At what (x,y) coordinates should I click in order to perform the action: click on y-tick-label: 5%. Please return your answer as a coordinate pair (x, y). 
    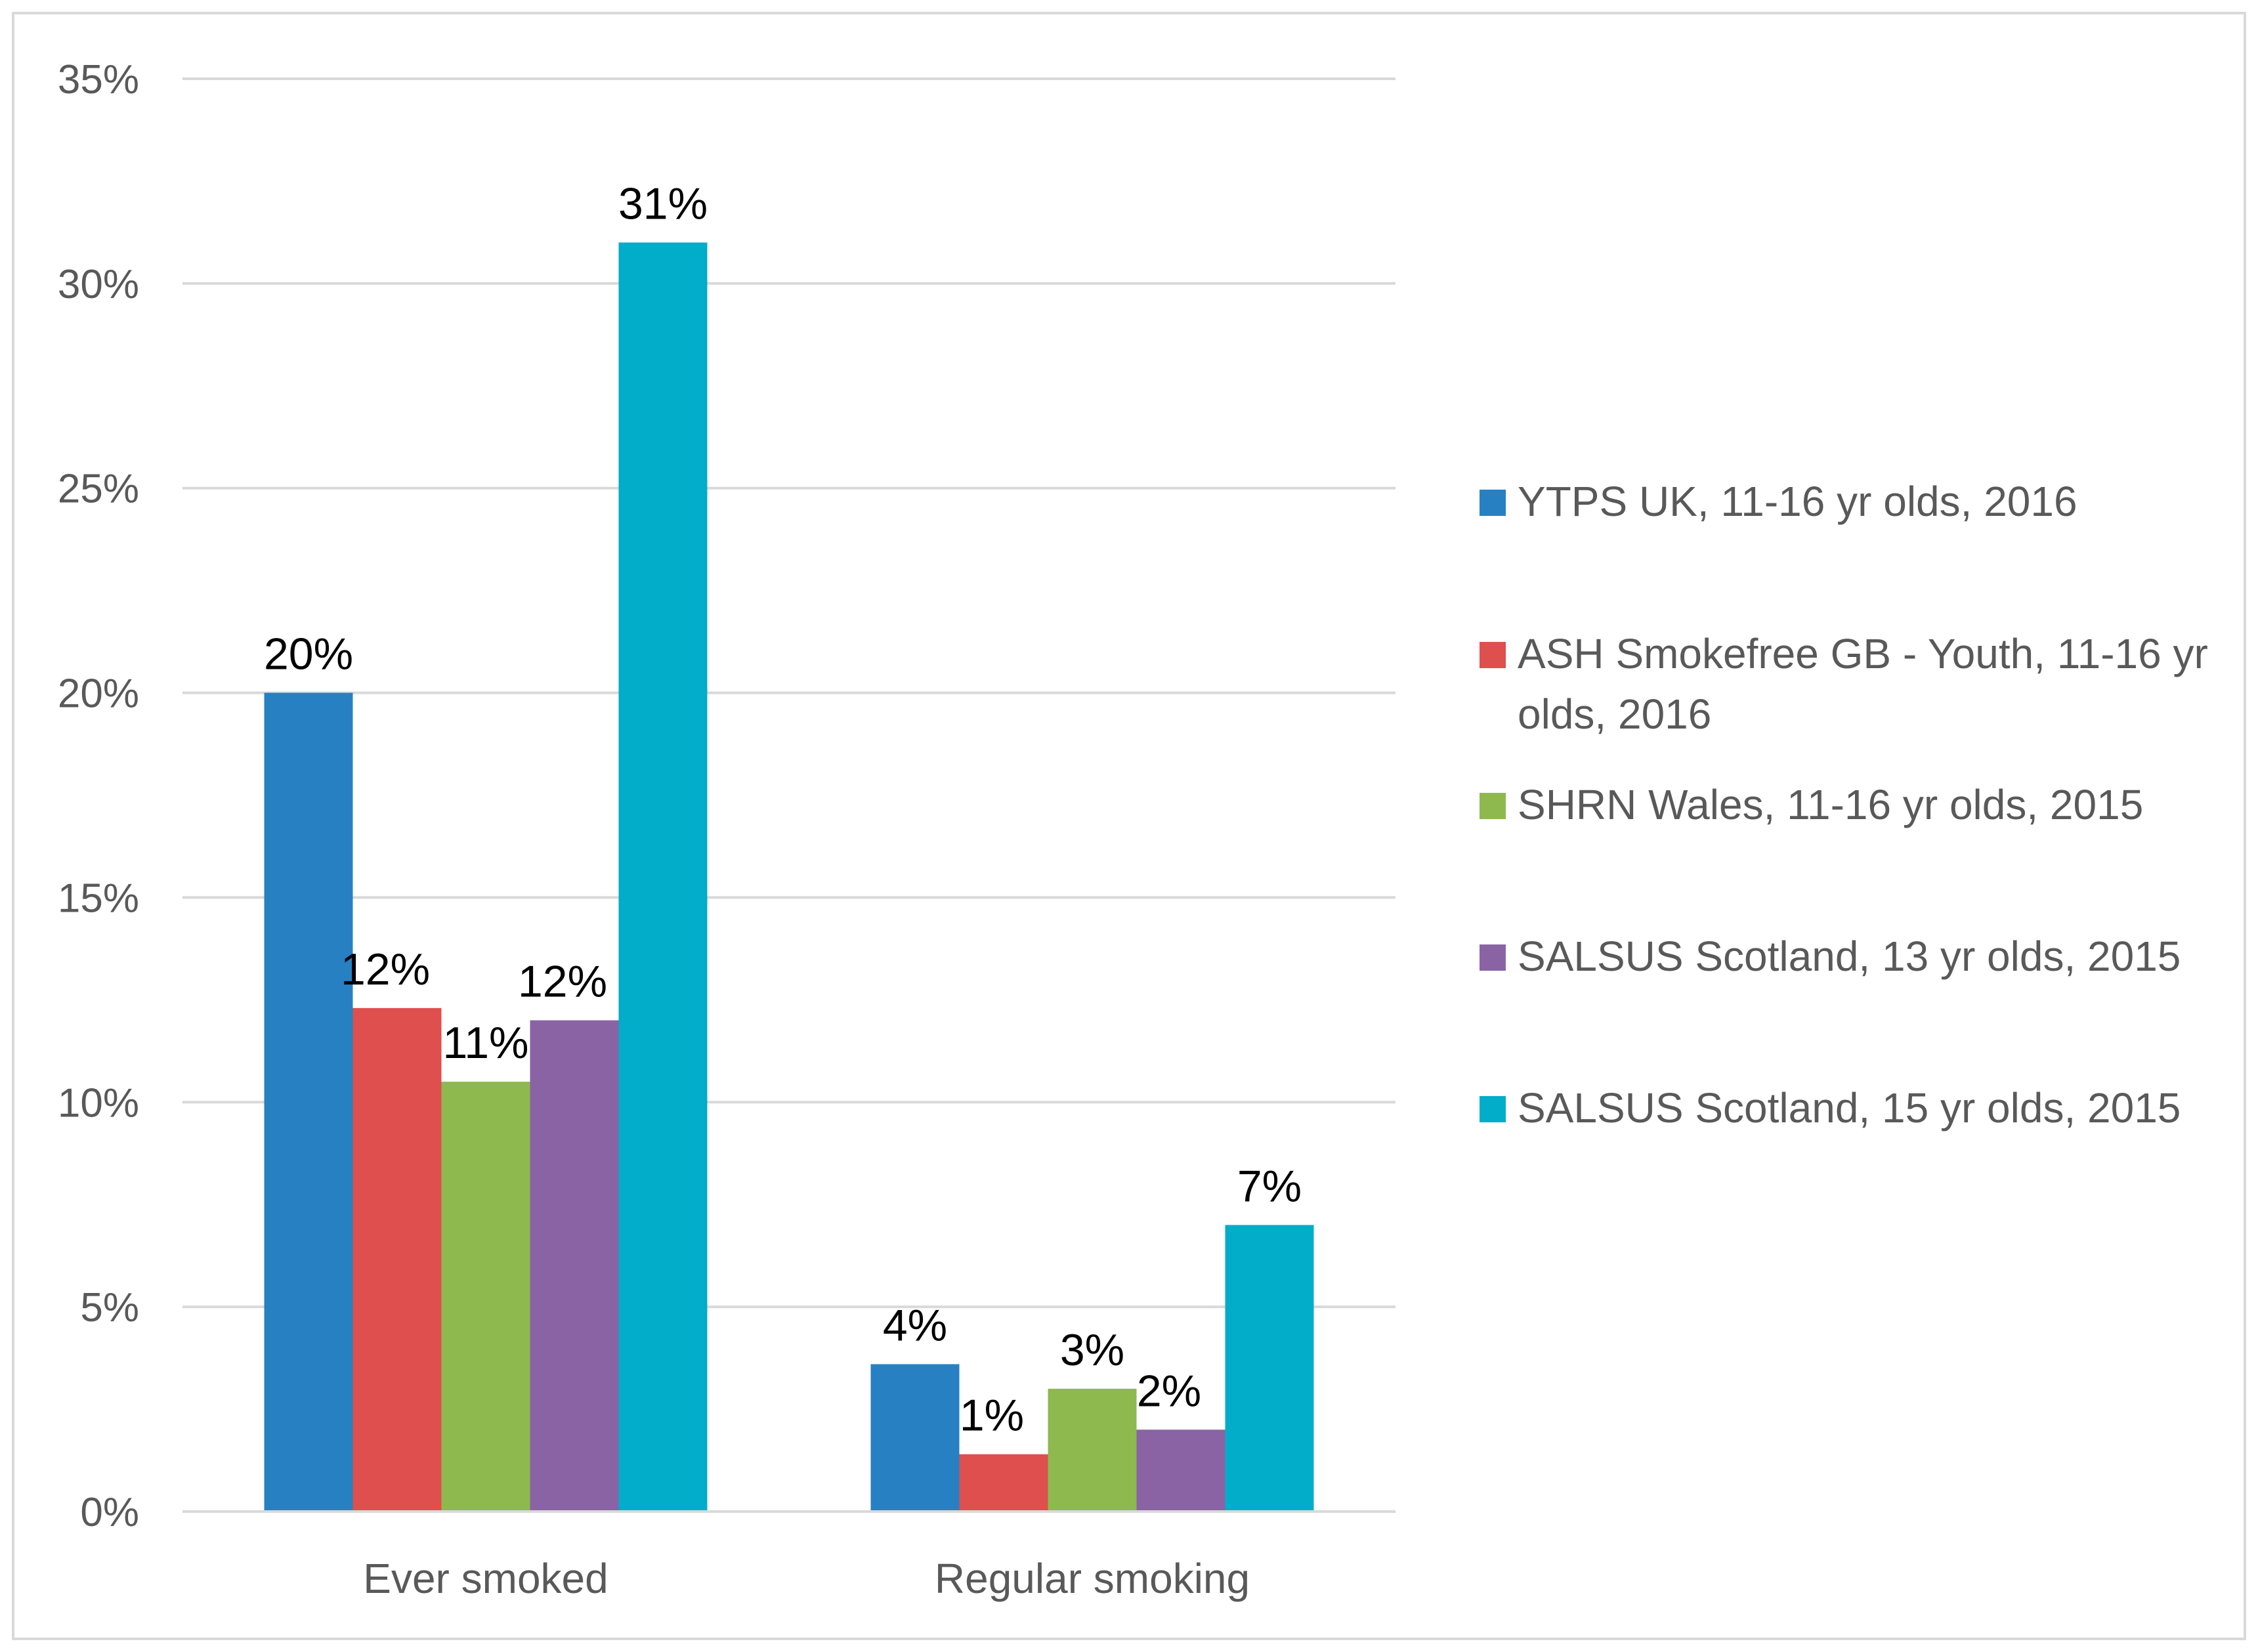
    Looking at the image, I should click on (109, 1307).